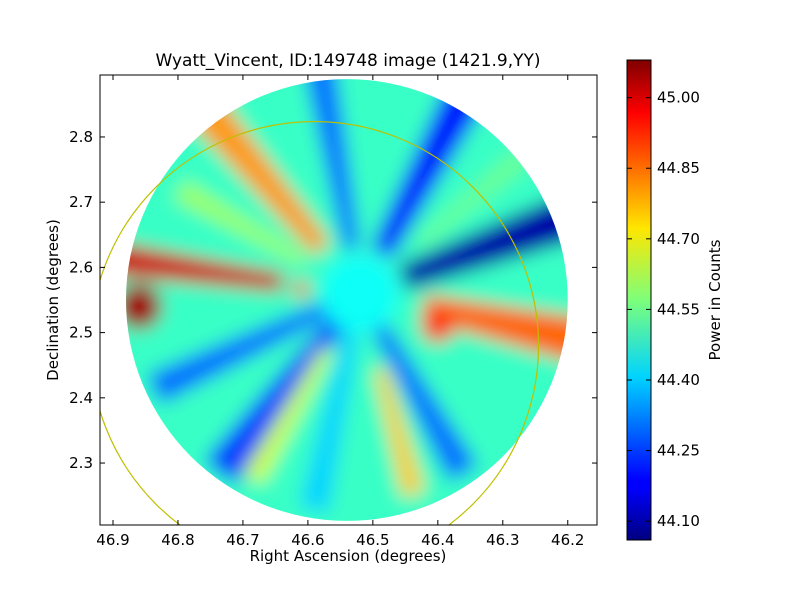  I want to click on colorbar-ticks: 44.10 44.25 44.40 44.55 44.70 44.85 45.00, so click(663, 309).